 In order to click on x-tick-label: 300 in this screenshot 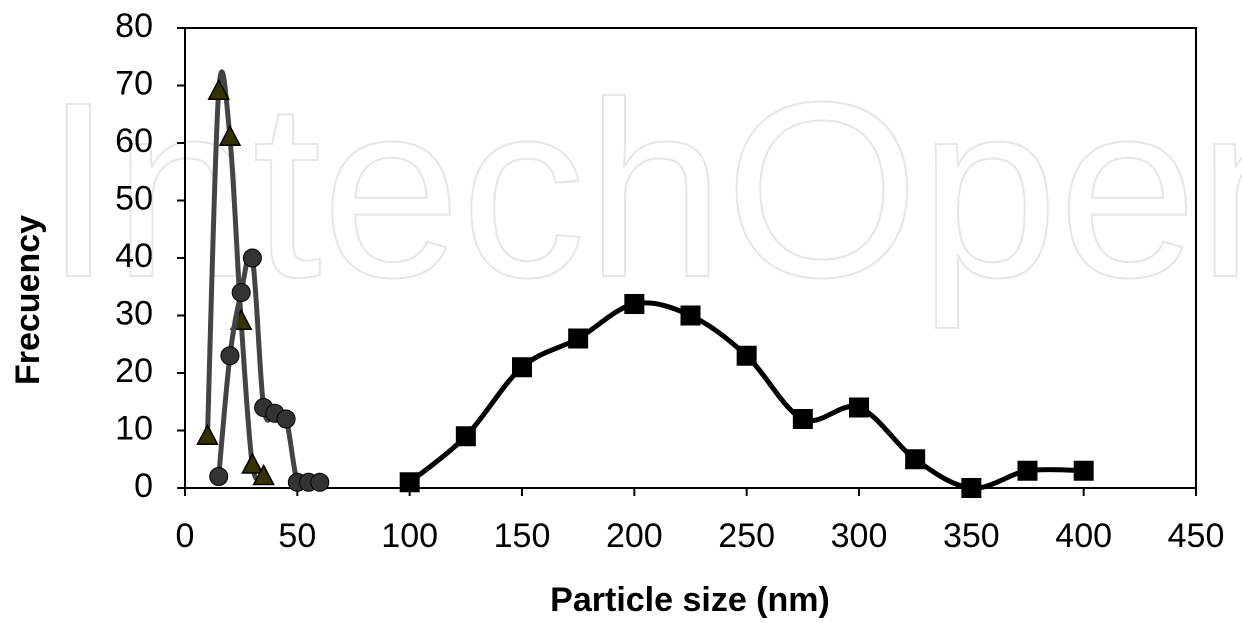, I will do `click(859, 536)`.